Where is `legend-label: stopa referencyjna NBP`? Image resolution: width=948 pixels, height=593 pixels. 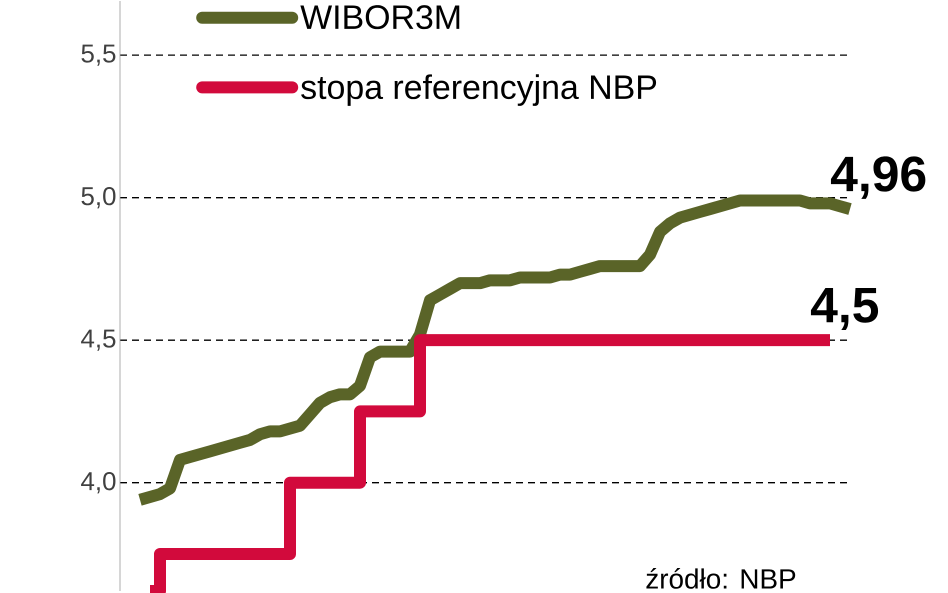
legend-label: stopa referencyjna NBP is located at coordinates (478, 90).